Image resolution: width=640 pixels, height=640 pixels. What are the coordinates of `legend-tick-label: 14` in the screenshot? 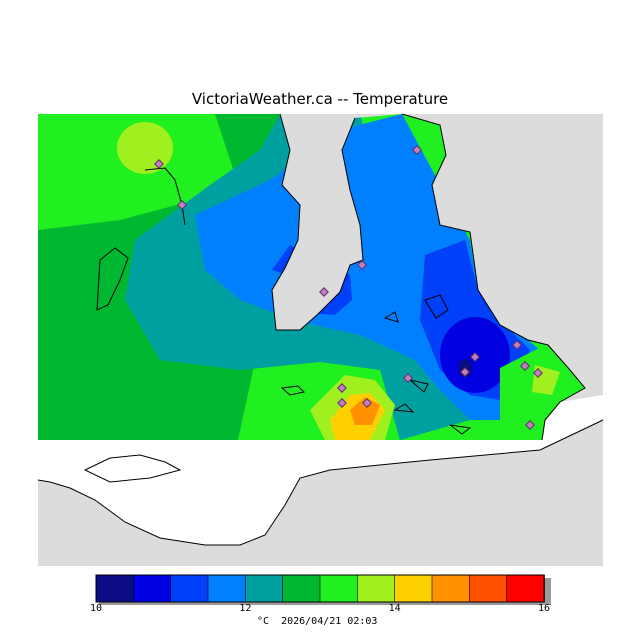 It's located at (394, 608).